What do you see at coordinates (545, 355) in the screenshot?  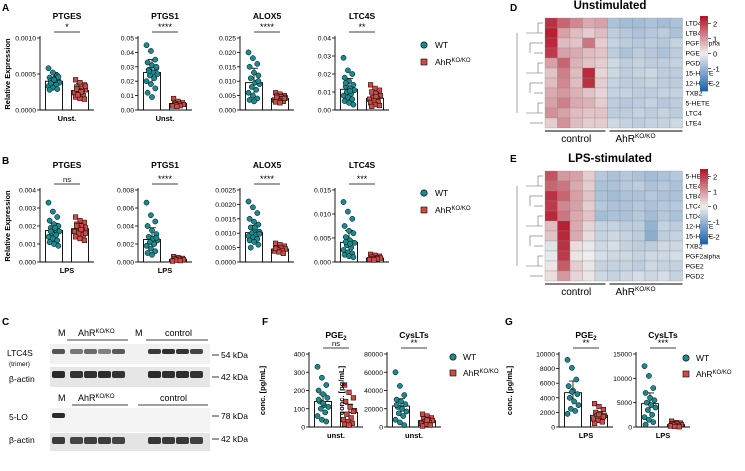 I see `y-tick-label: 10000` at bounding box center [545, 355].